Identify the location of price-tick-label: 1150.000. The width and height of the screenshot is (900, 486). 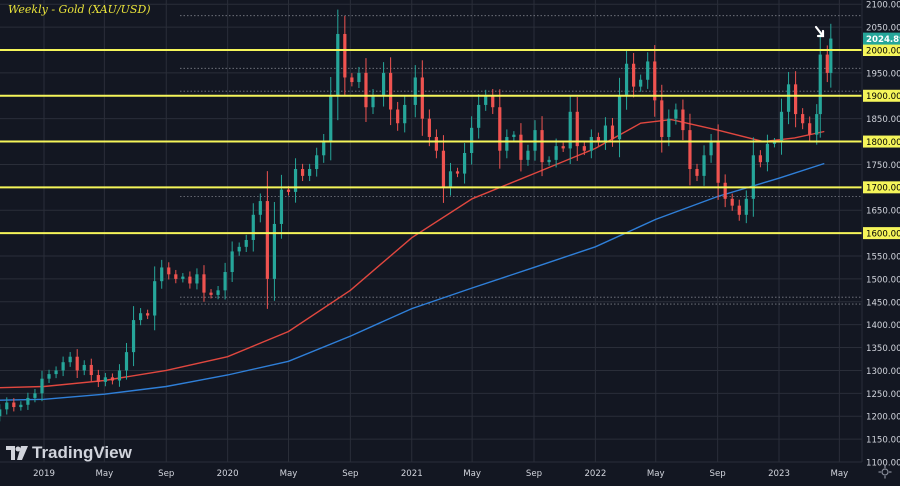
(883, 441).